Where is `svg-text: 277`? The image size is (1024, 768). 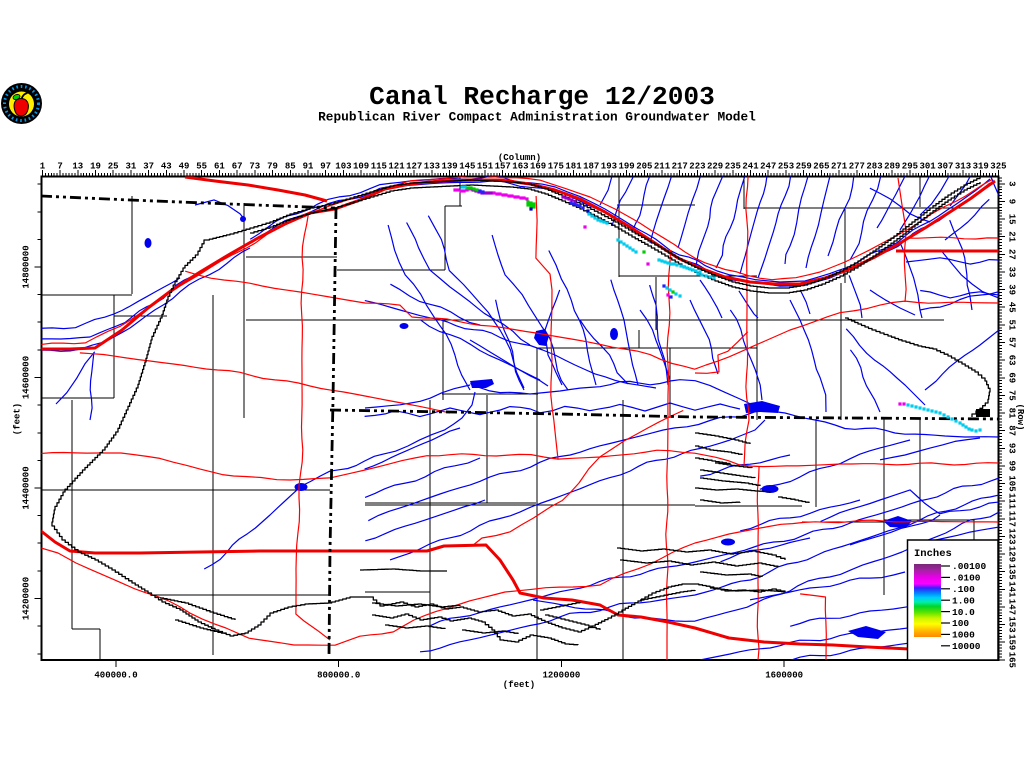 svg-text: 277 is located at coordinates (857, 167).